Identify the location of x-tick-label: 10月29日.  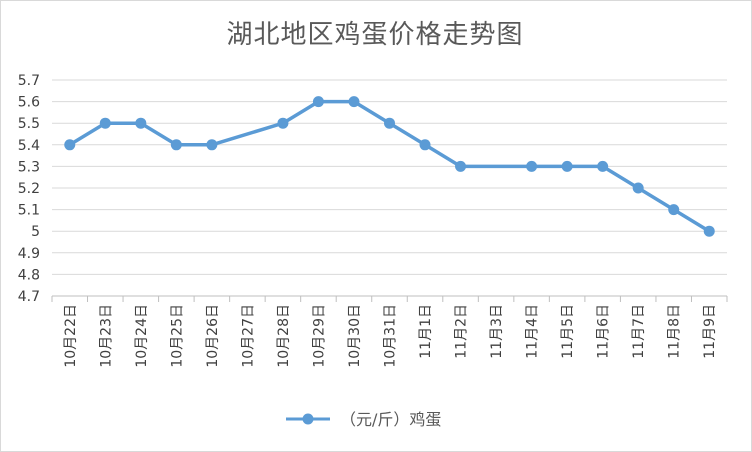
(319, 336).